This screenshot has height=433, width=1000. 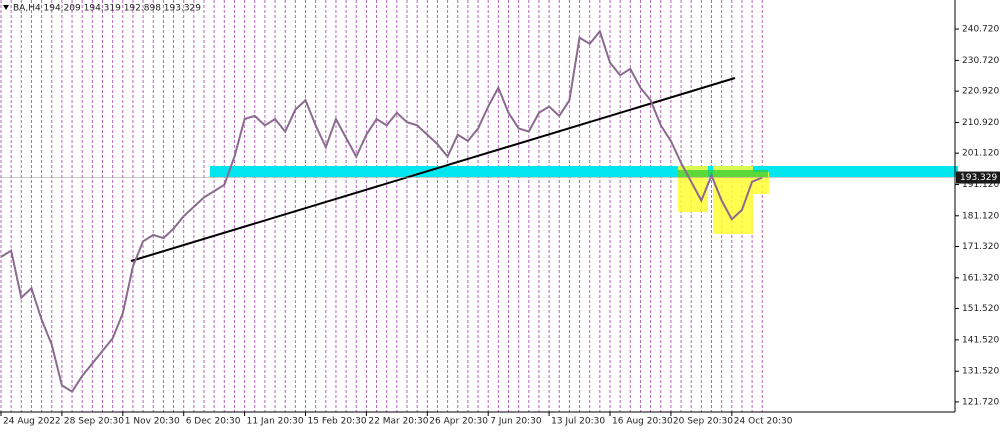 What do you see at coordinates (980, 340) in the screenshot?
I see `y-tick-label: 141.520` at bounding box center [980, 340].